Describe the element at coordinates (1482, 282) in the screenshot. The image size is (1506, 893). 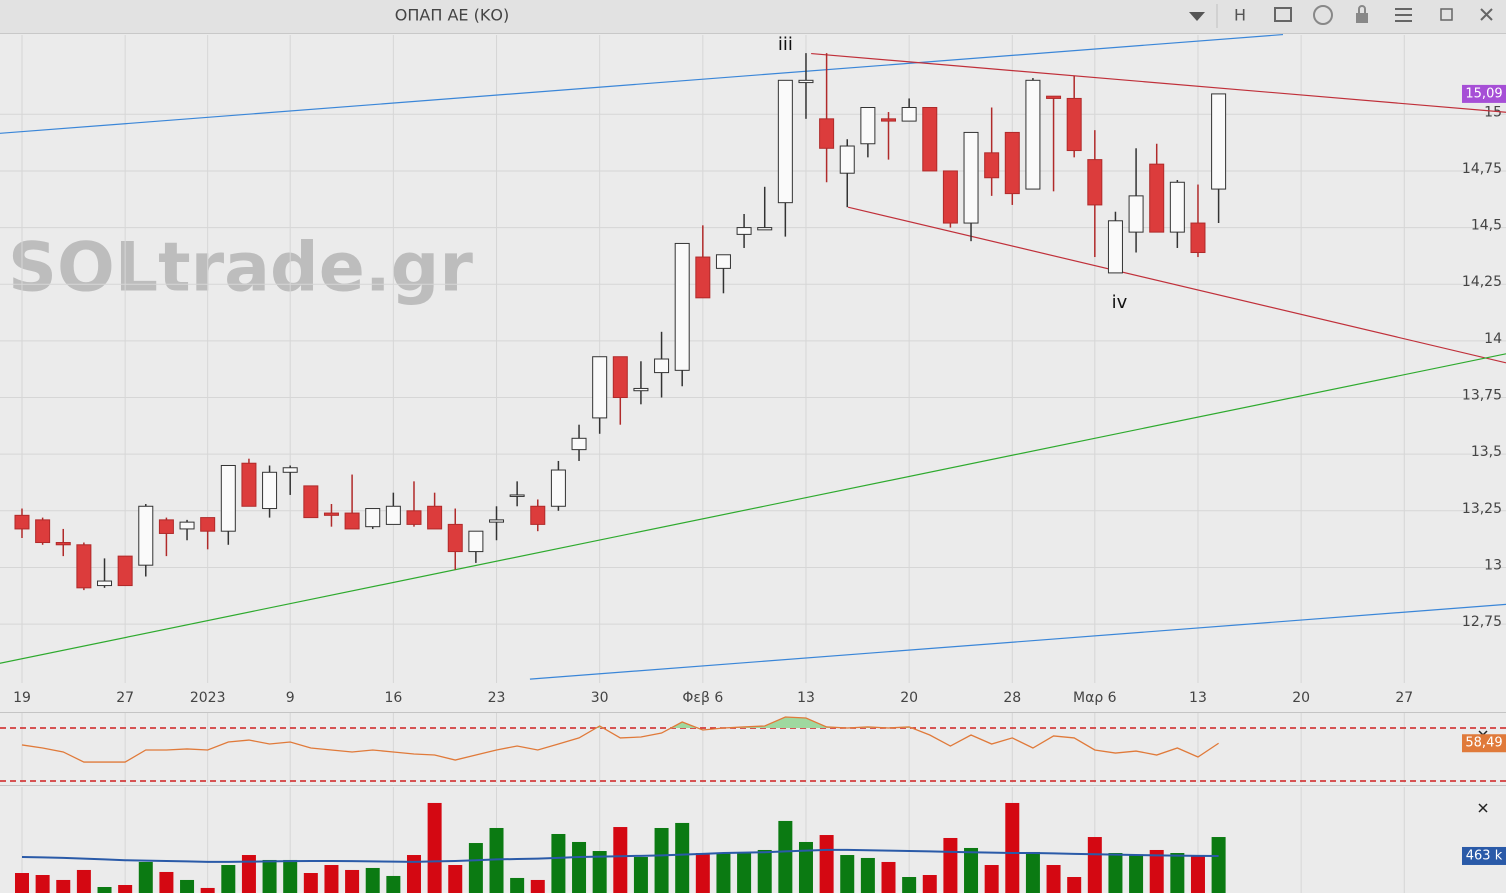
I see `y-tick-label: 14,25` at that location.